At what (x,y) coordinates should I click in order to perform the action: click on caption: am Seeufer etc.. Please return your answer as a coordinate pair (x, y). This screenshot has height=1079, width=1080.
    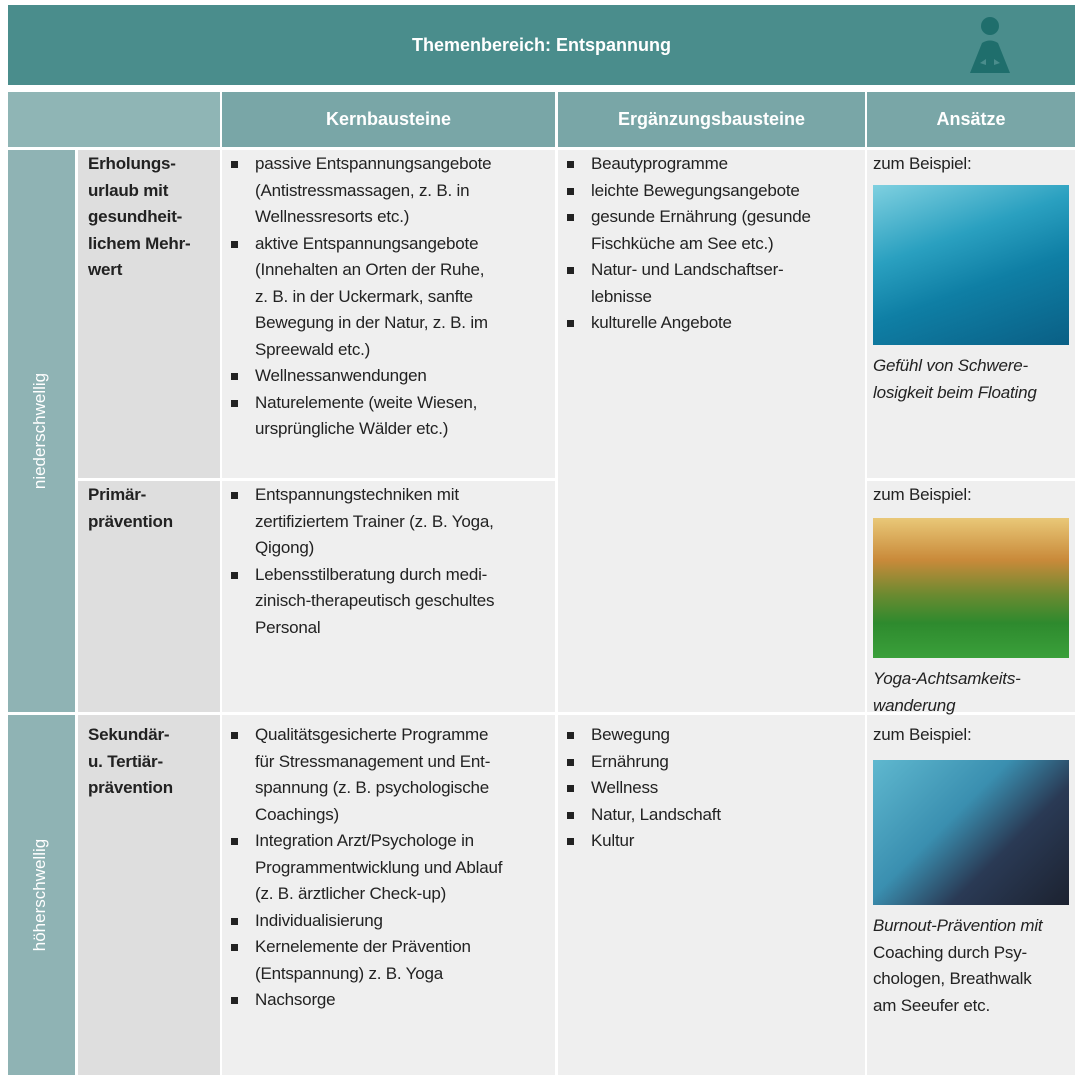
    Looking at the image, I should click on (932, 1005).